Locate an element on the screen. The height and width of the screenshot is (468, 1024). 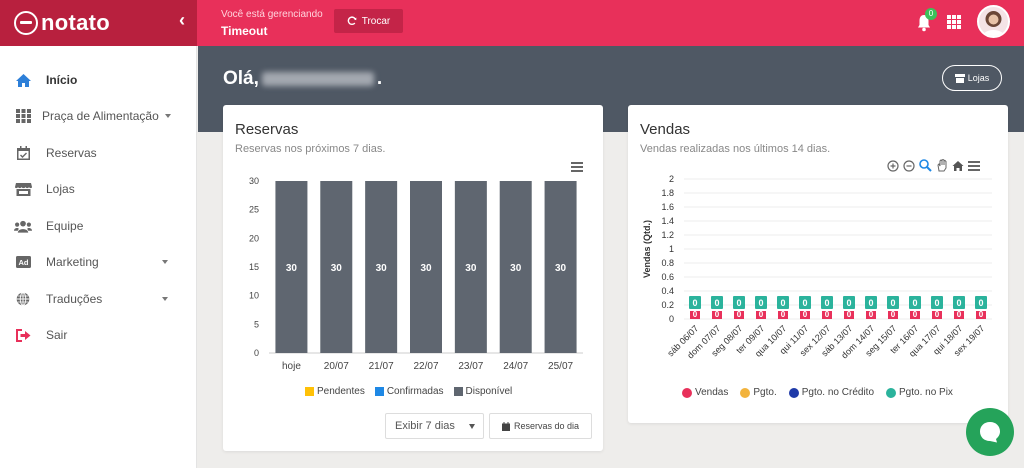
x-tick-label: 23/07 is located at coordinates (470, 366).